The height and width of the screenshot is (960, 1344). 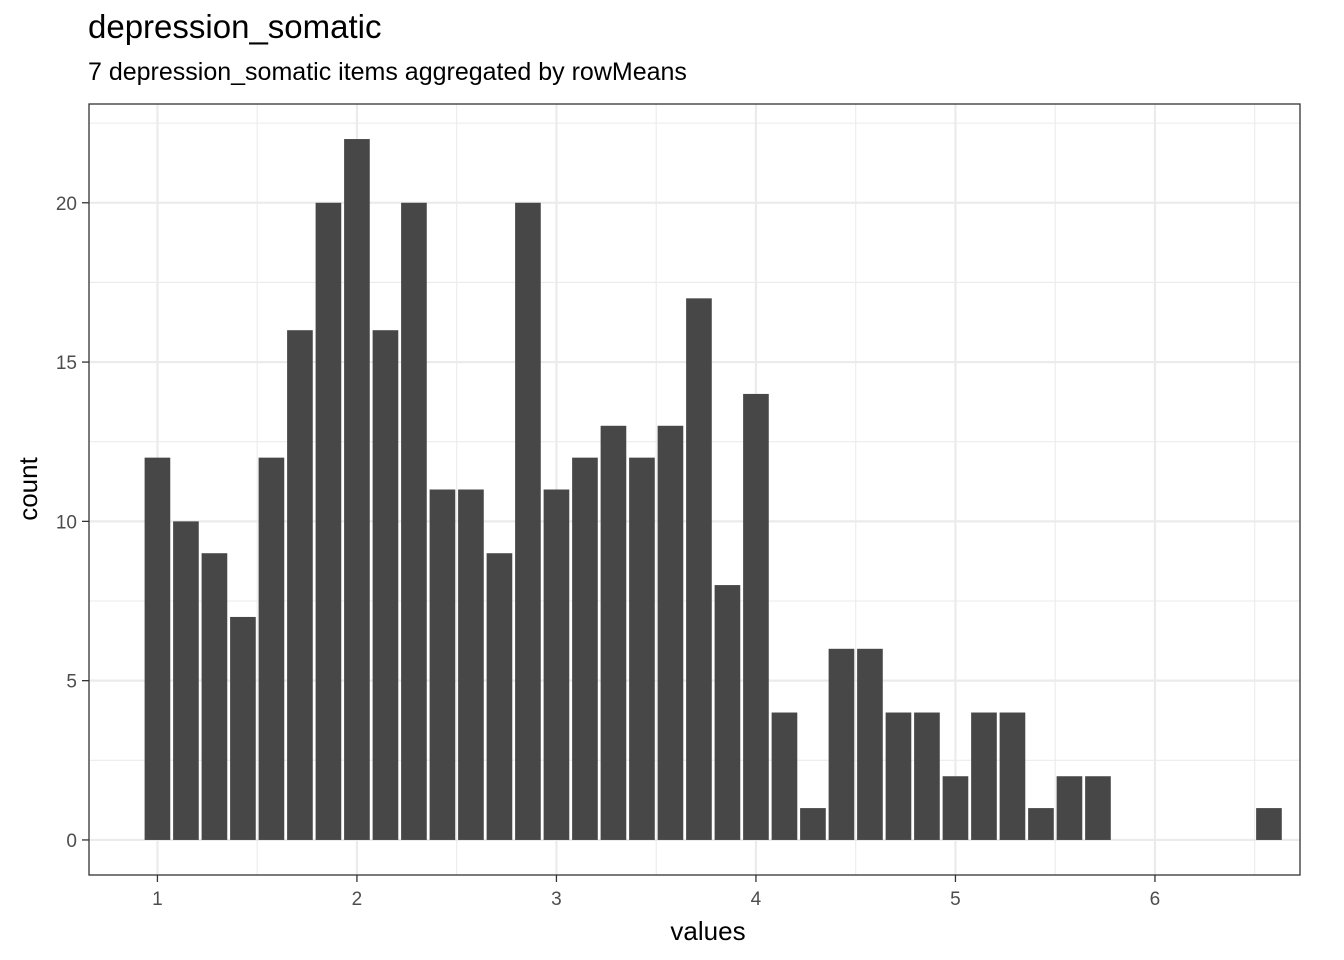 What do you see at coordinates (357, 899) in the screenshot?
I see `x-tick-label: 2` at bounding box center [357, 899].